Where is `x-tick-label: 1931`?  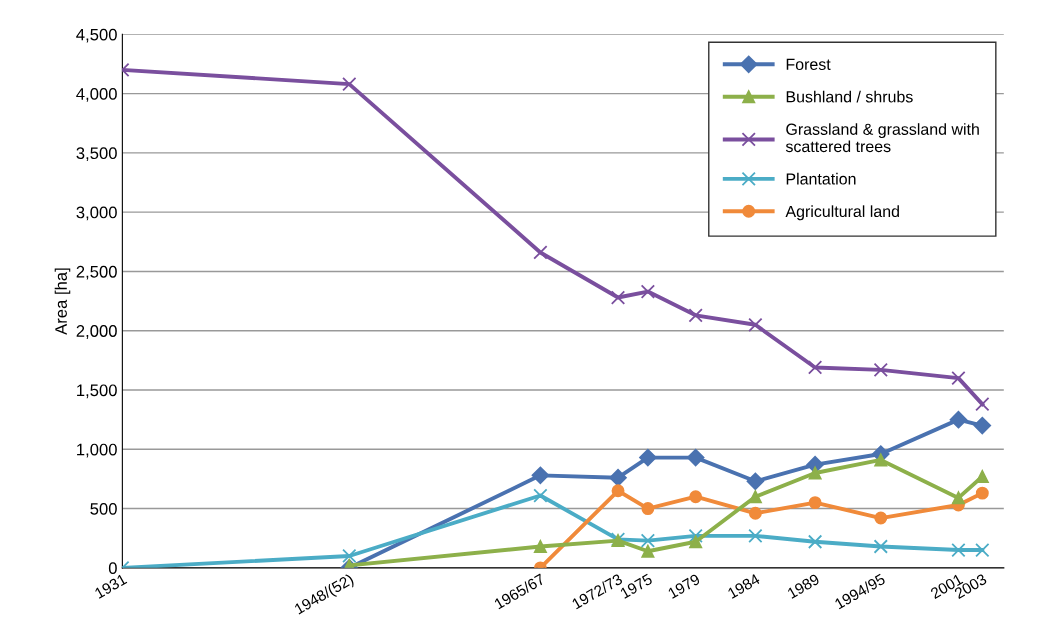
x-tick-label: 1931 is located at coordinates (111, 586).